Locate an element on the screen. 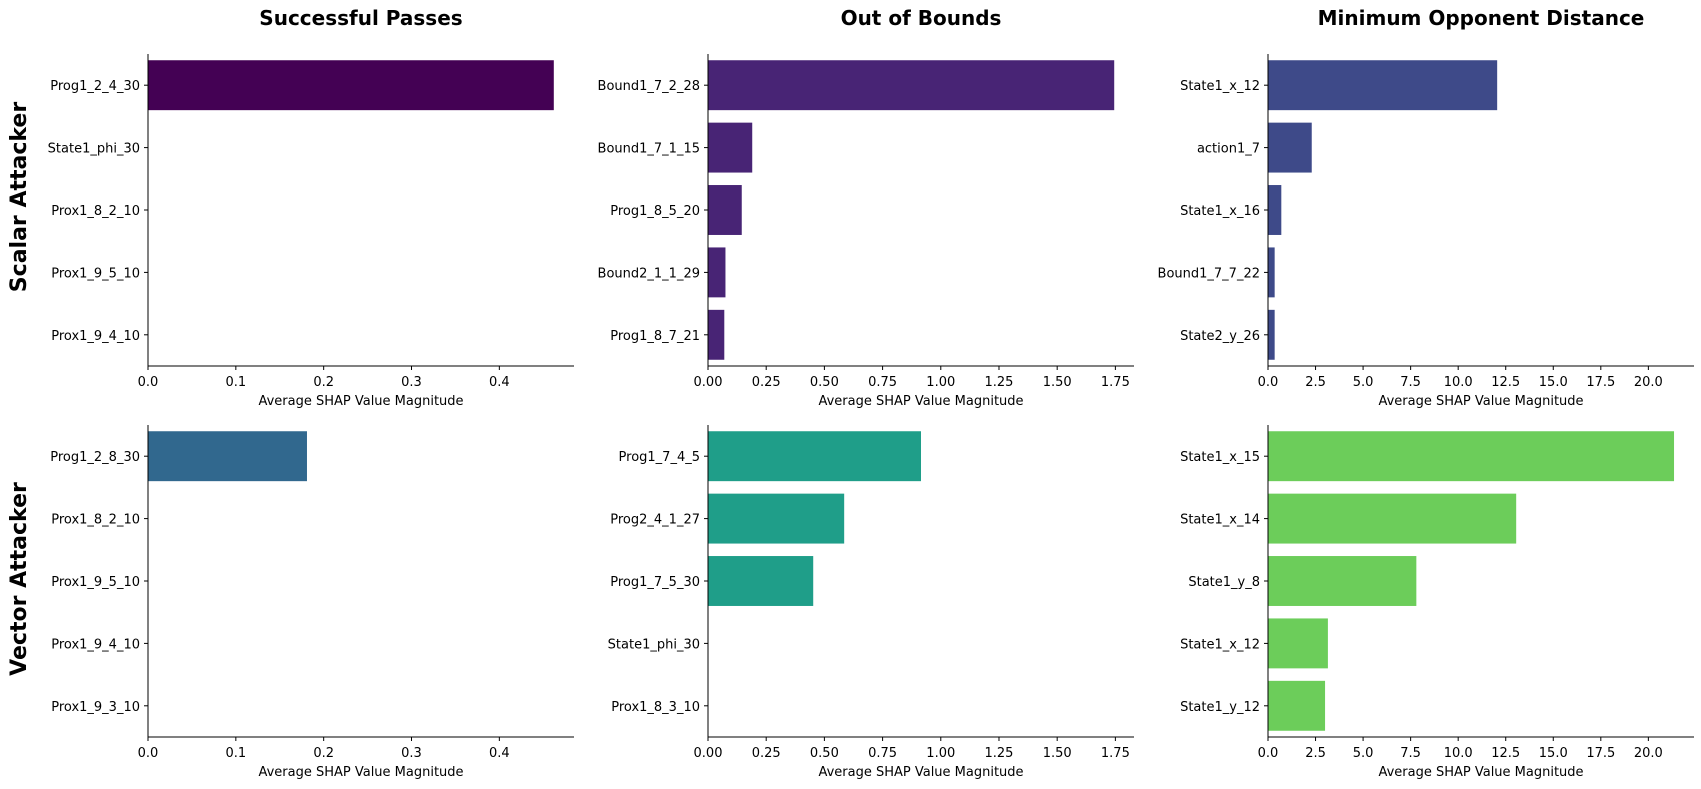 This screenshot has height=789, width=1701. y-tick-label: Prox1_9_3_10 is located at coordinates (95, 707).